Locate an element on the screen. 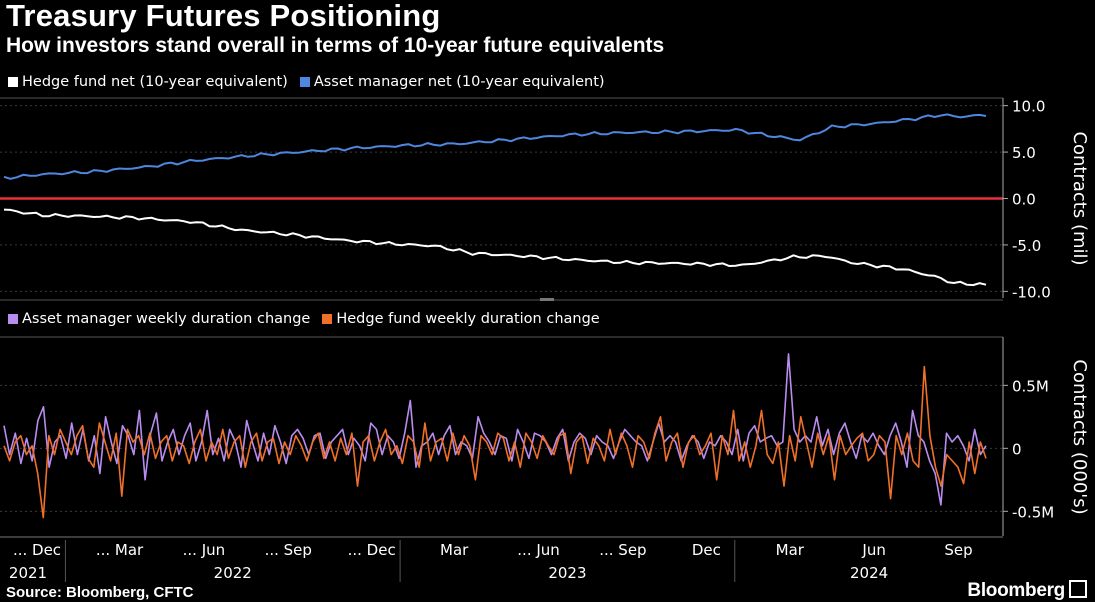 This screenshot has height=602, width=1095. legend-item-asset-manager-change: Asset manager weekly duration change is located at coordinates (159, 319).